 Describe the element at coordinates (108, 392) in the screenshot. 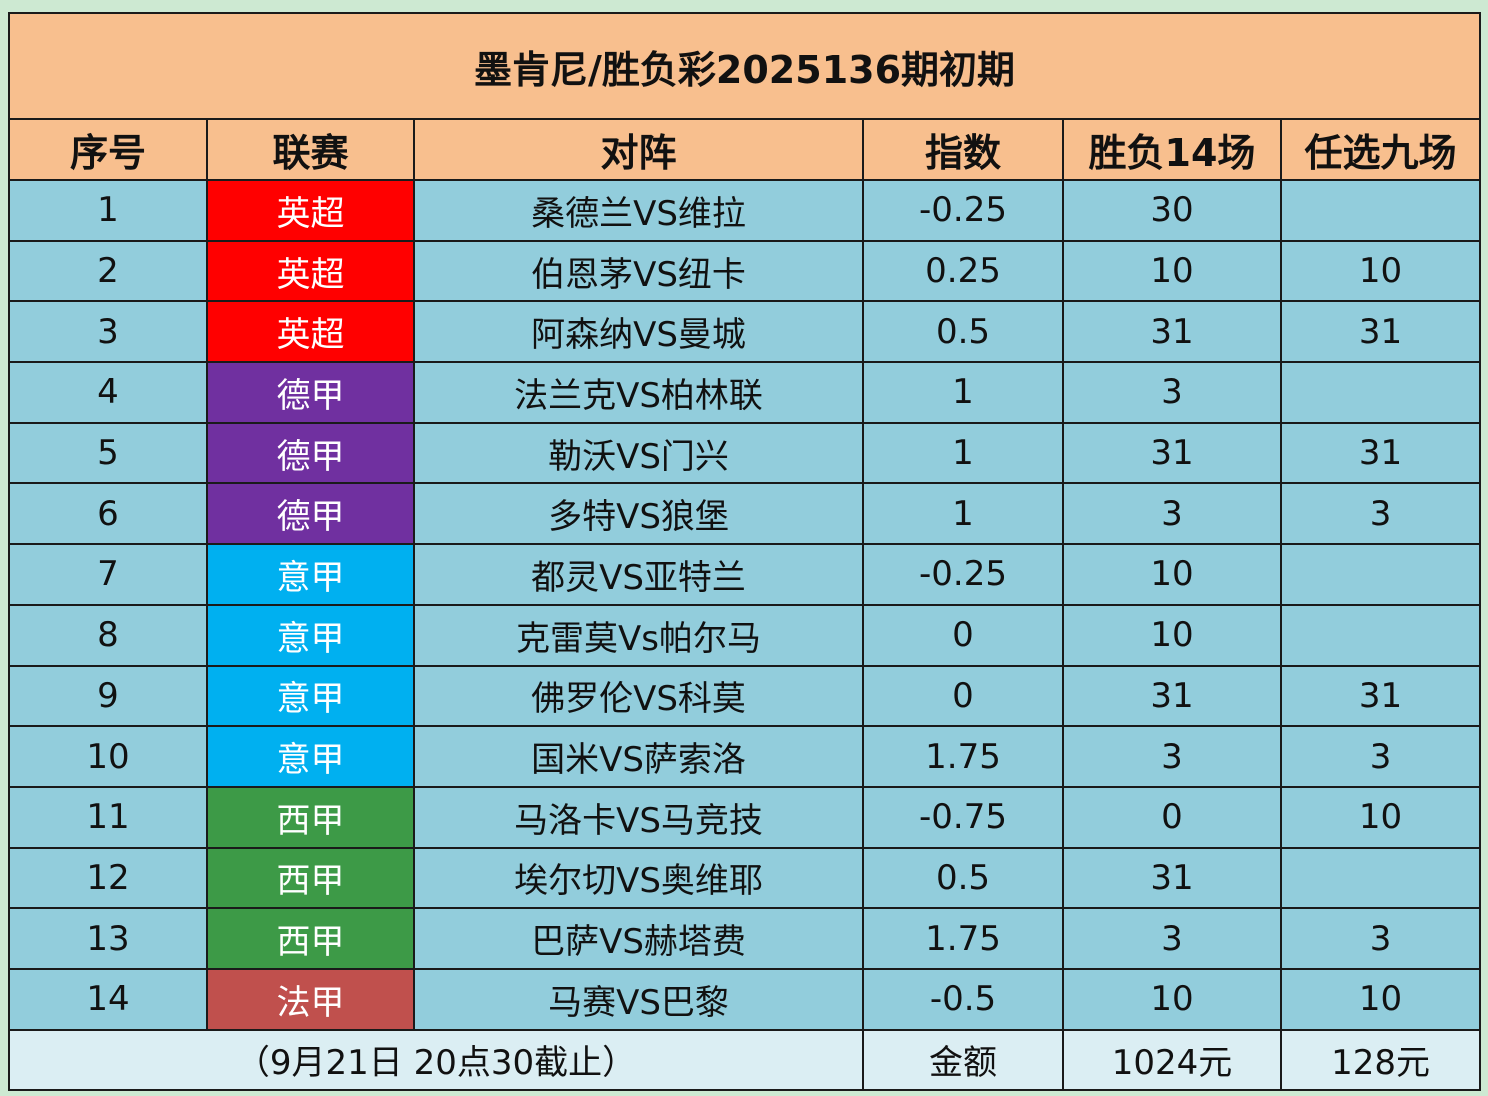

I see `row-number: 4` at that location.